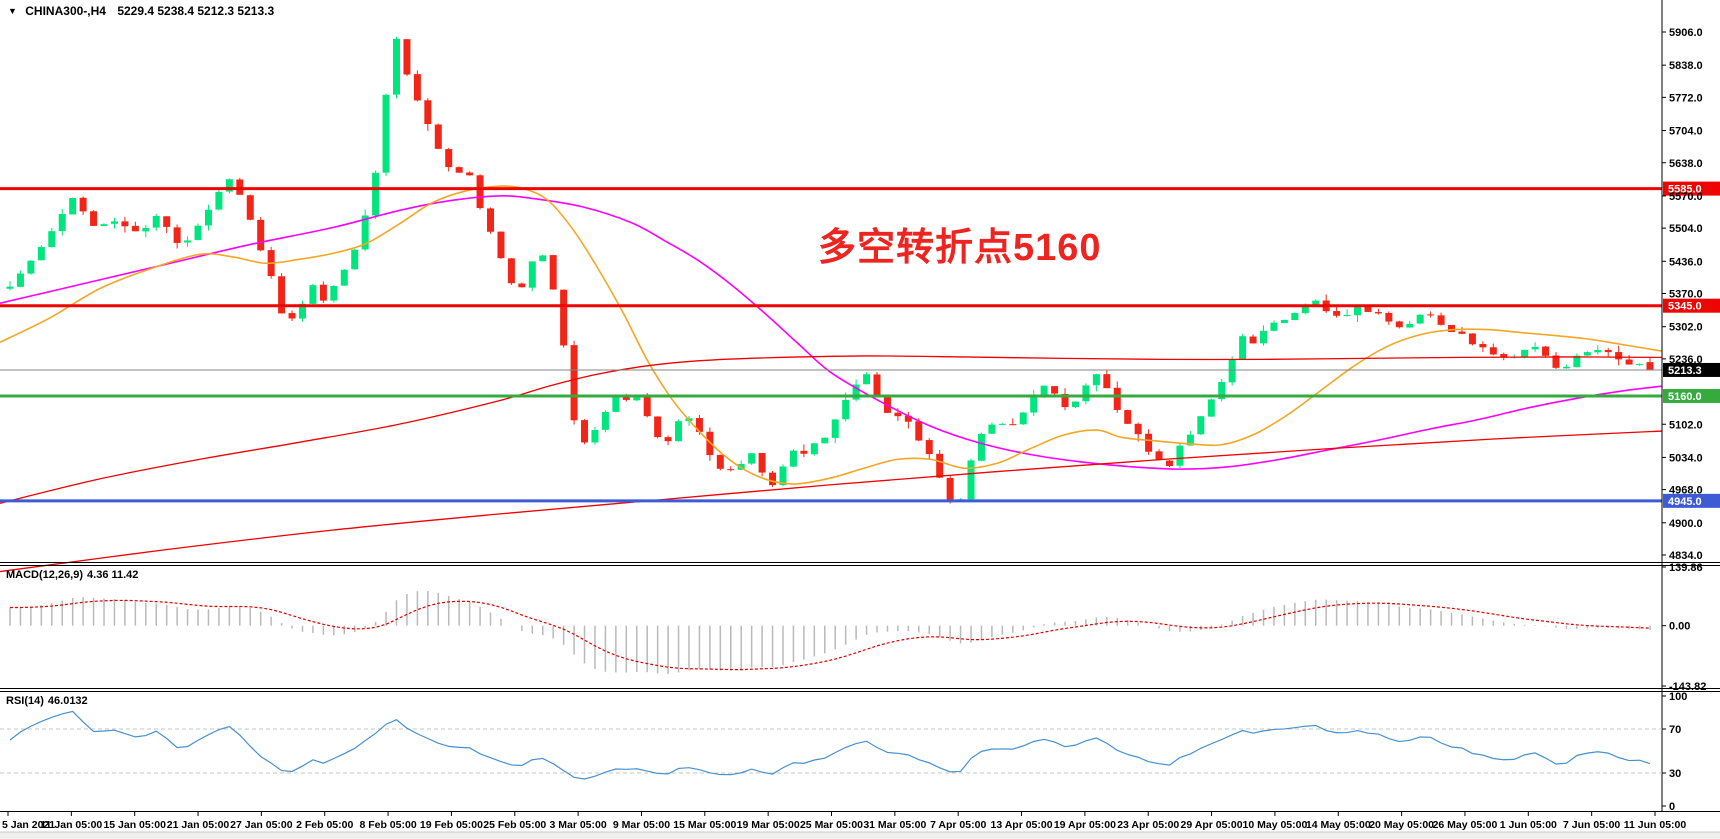 Image resolution: width=1720 pixels, height=839 pixels. I want to click on price-tick-label: 5436.0, so click(1686, 262).